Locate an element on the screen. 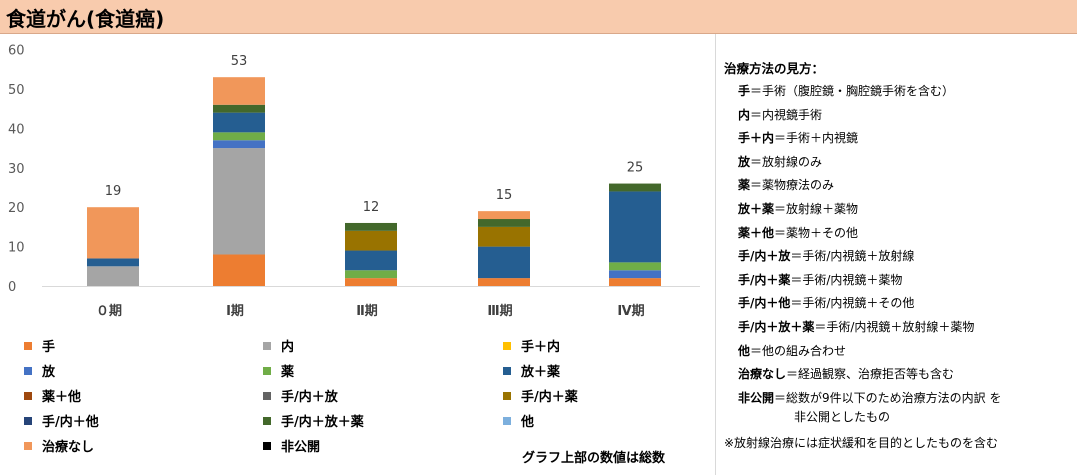 The height and width of the screenshot is (475, 1077). explanation-row: 他＝他の組み合わせ is located at coordinates (792, 350).